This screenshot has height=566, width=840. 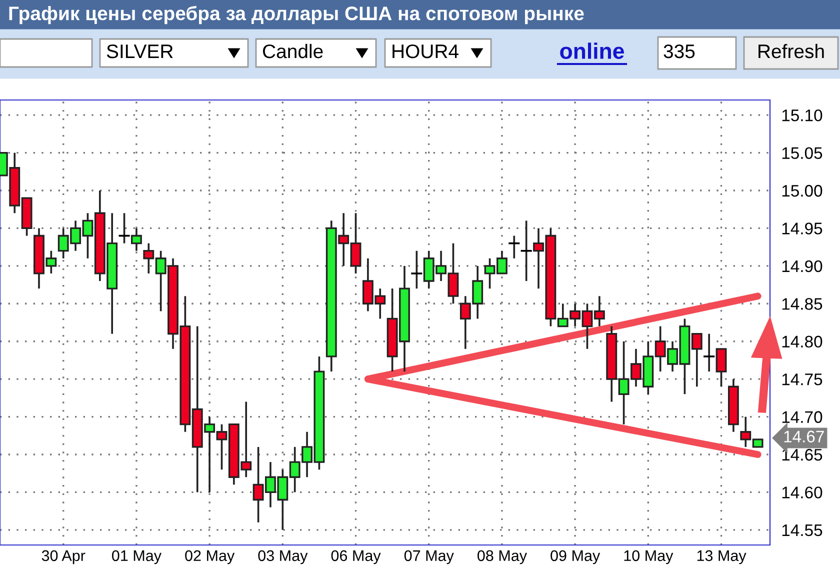 I want to click on x-tick-label: 09 May, so click(x=575, y=557).